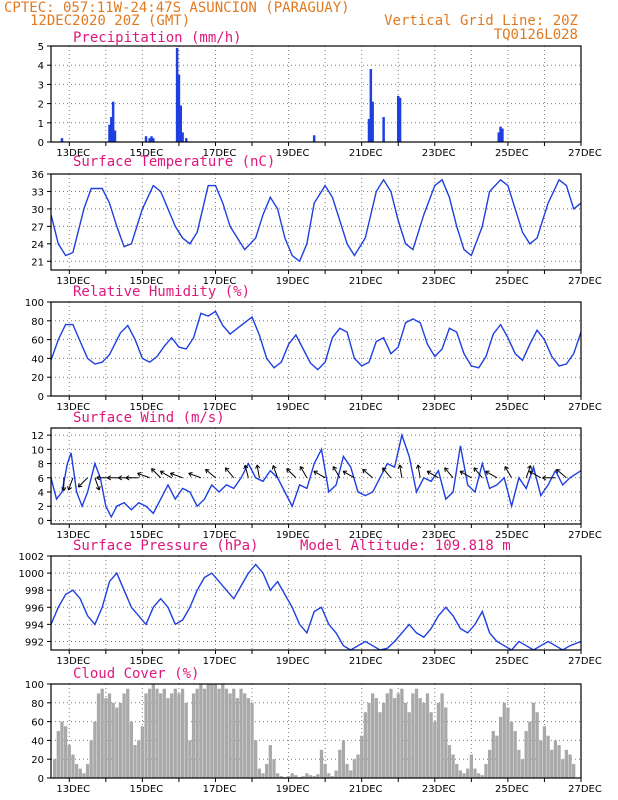  What do you see at coordinates (37, 741) in the screenshot?
I see `cloud-ytick-label: 40` at bounding box center [37, 741].